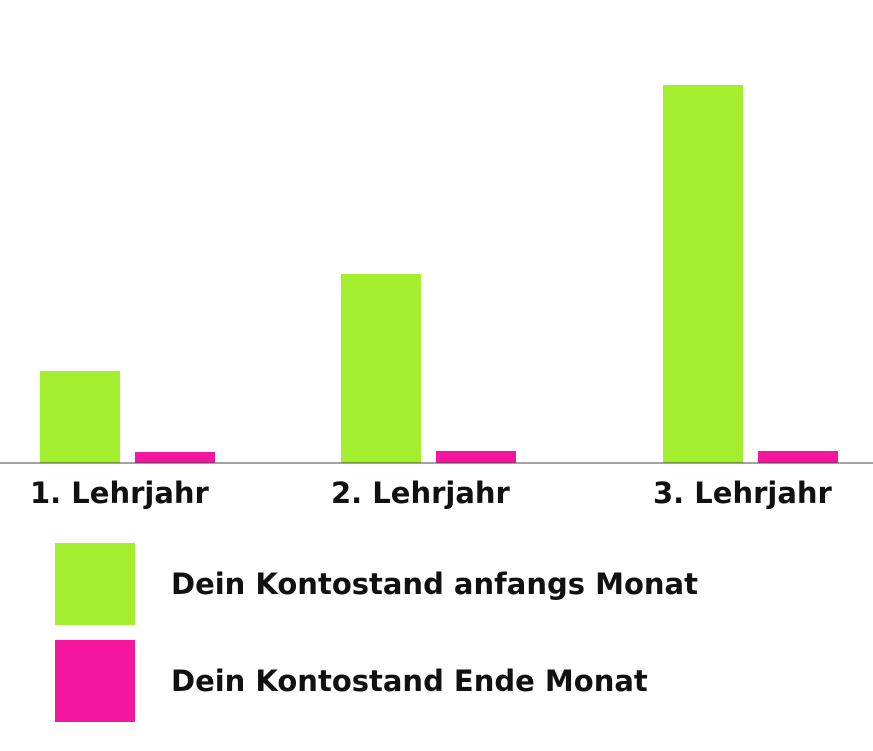  I want to click on x-tick-label: 1. Lehrjahr, so click(120, 493).